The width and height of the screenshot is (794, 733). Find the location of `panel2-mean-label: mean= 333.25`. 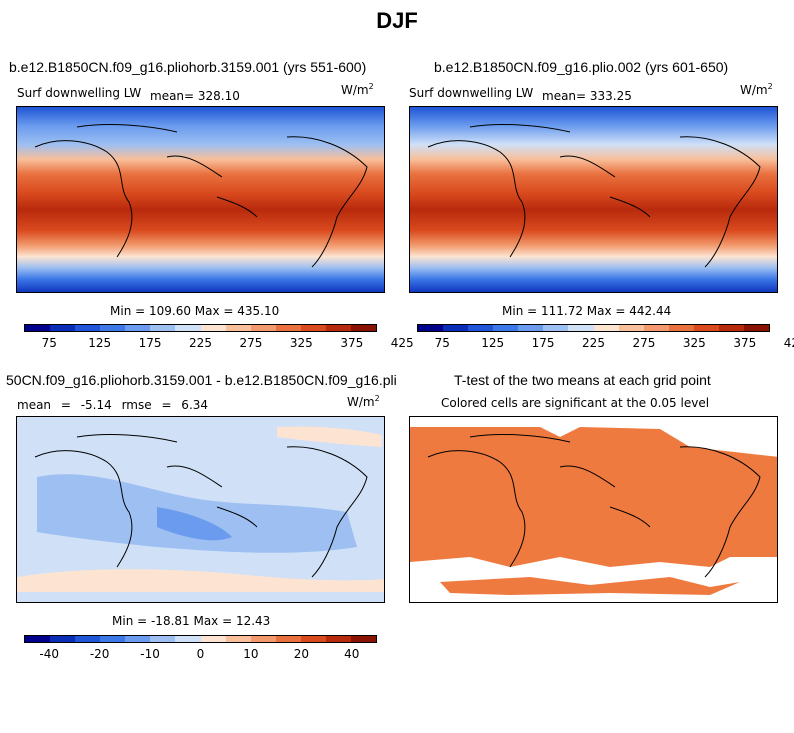

panel2-mean-label: mean= 333.25 is located at coordinates (587, 96).